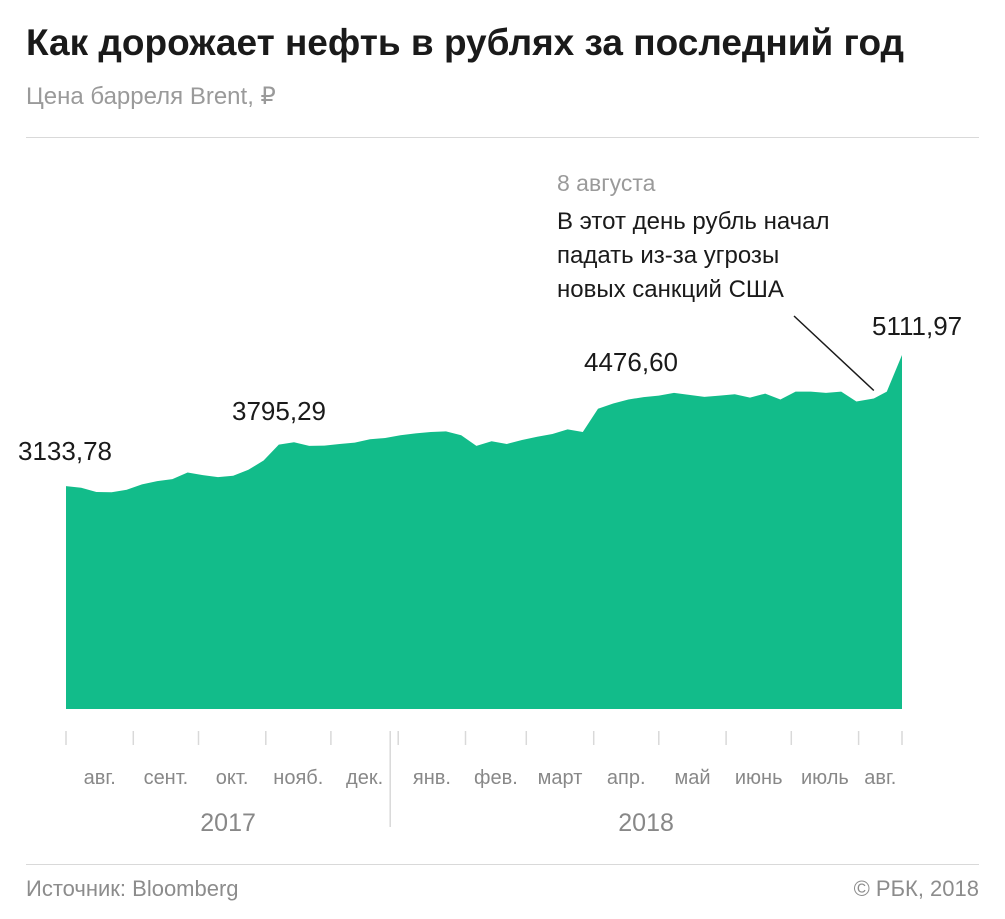  Describe the element at coordinates (166, 778) in the screenshot. I see `month-label: сент.` at that location.